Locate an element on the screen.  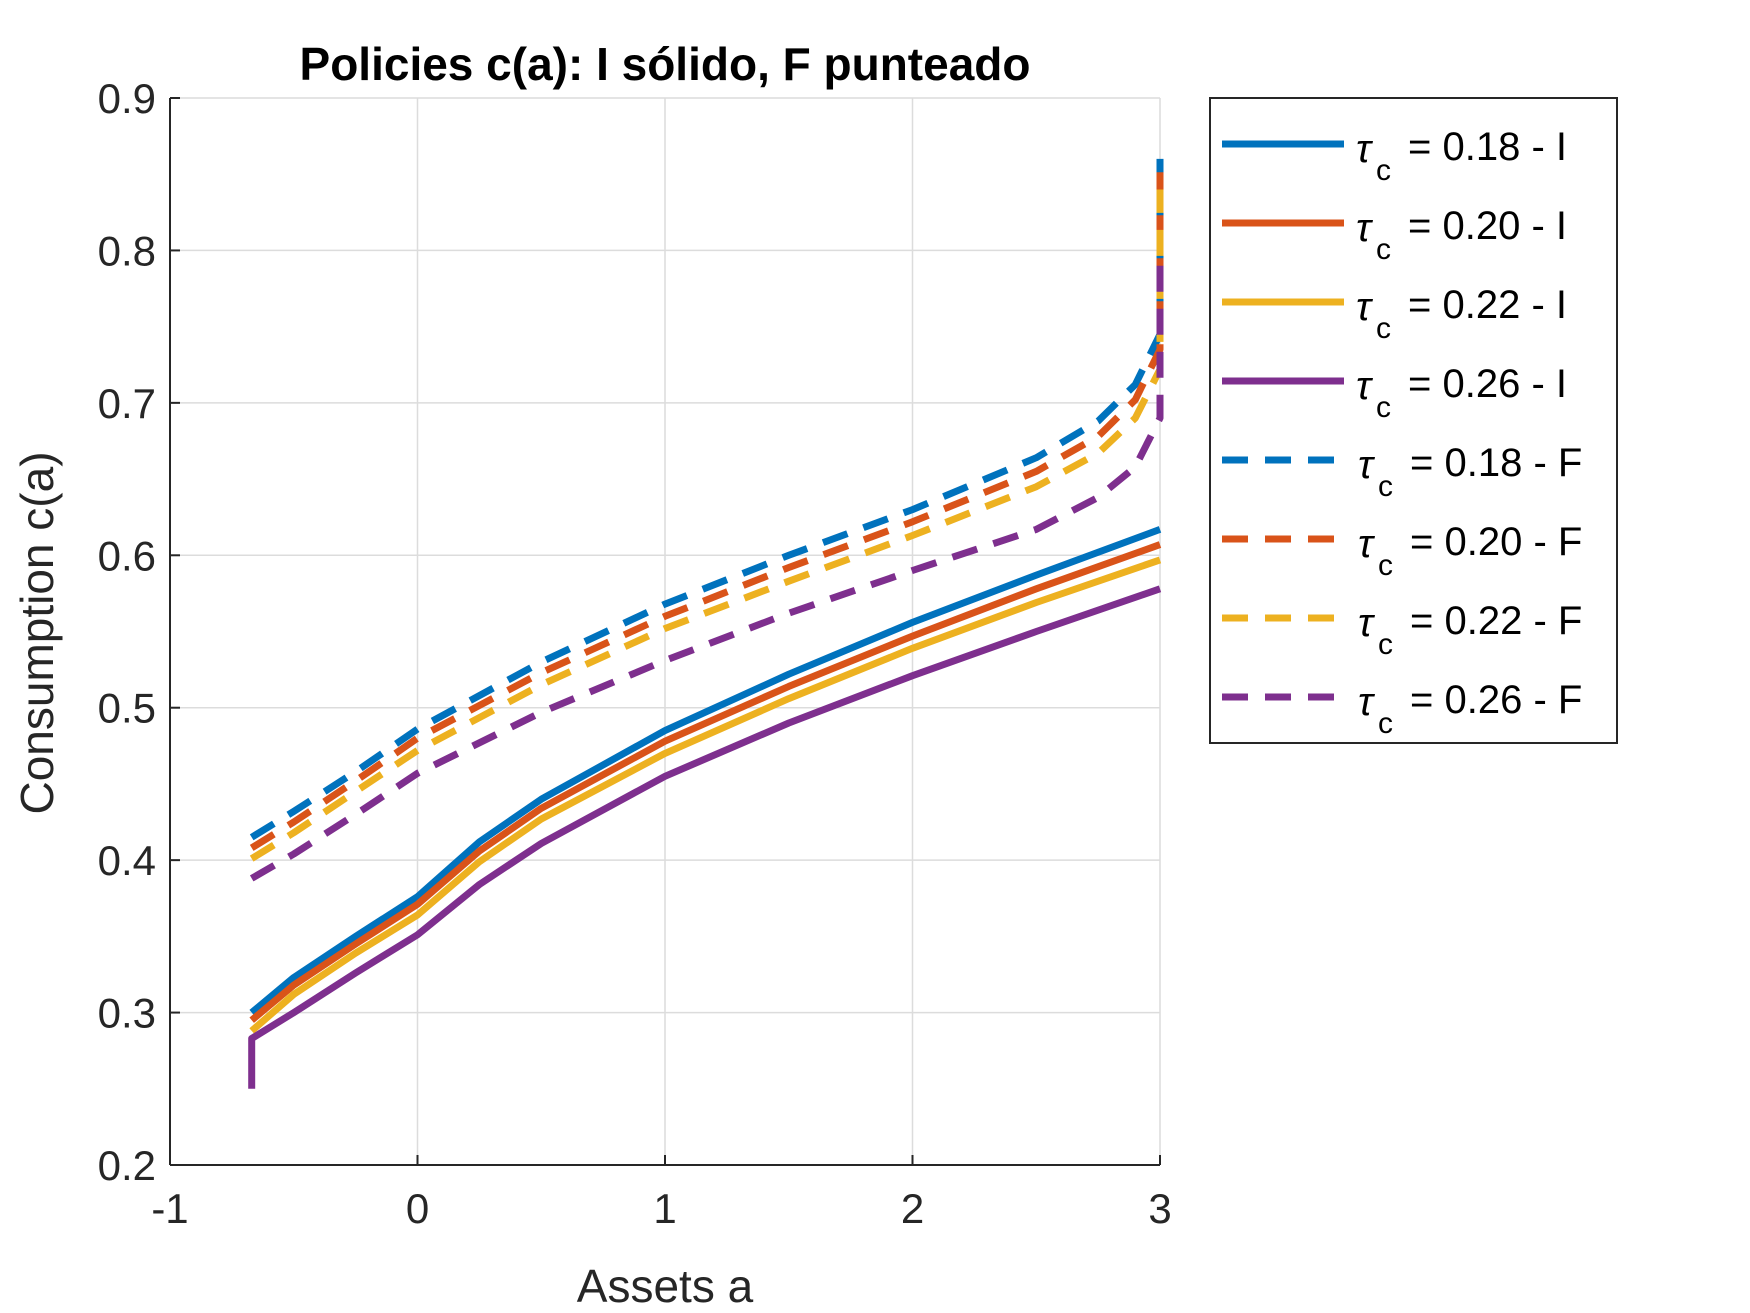
x-tick-label: 0 is located at coordinates (417, 1208).